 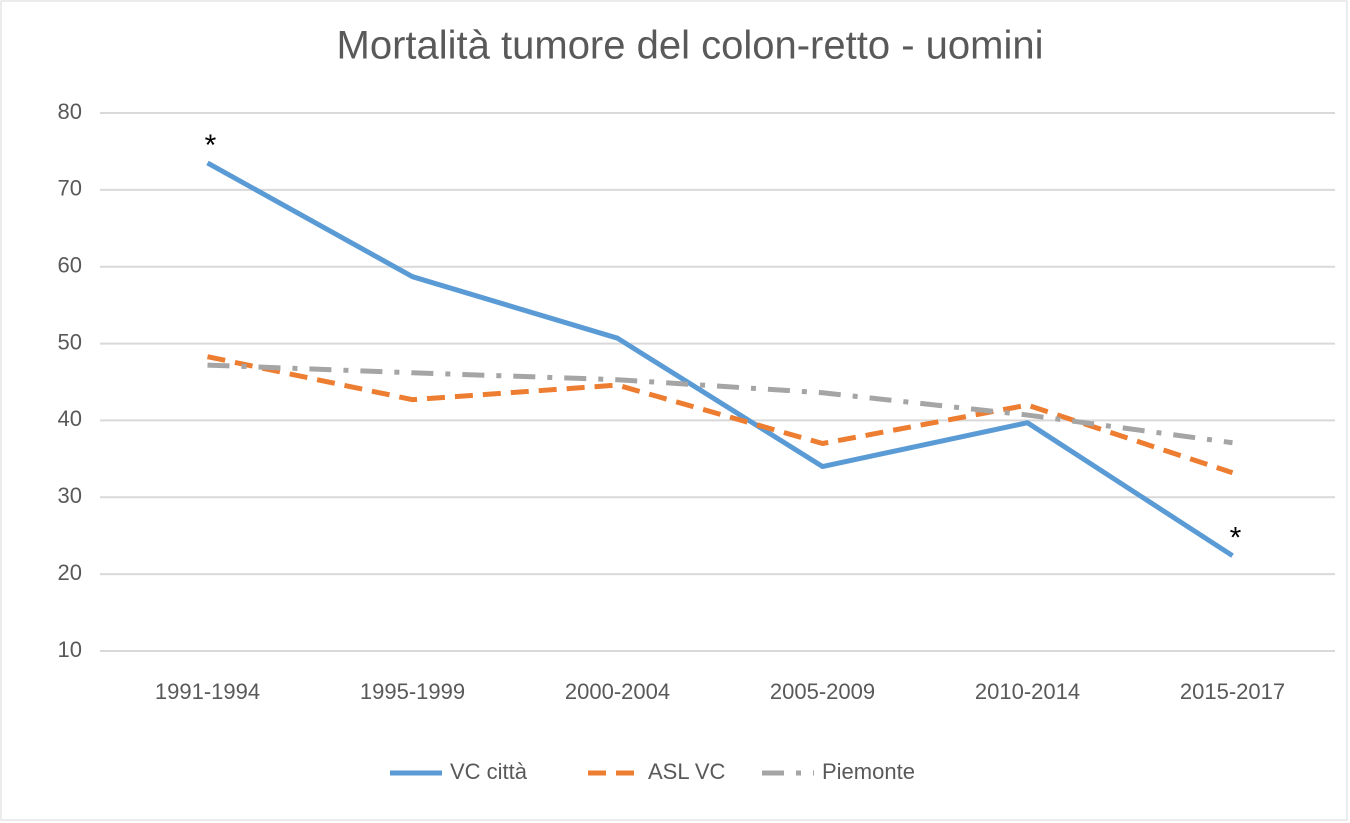 I want to click on y-tick-label: 40, so click(x=70, y=418).